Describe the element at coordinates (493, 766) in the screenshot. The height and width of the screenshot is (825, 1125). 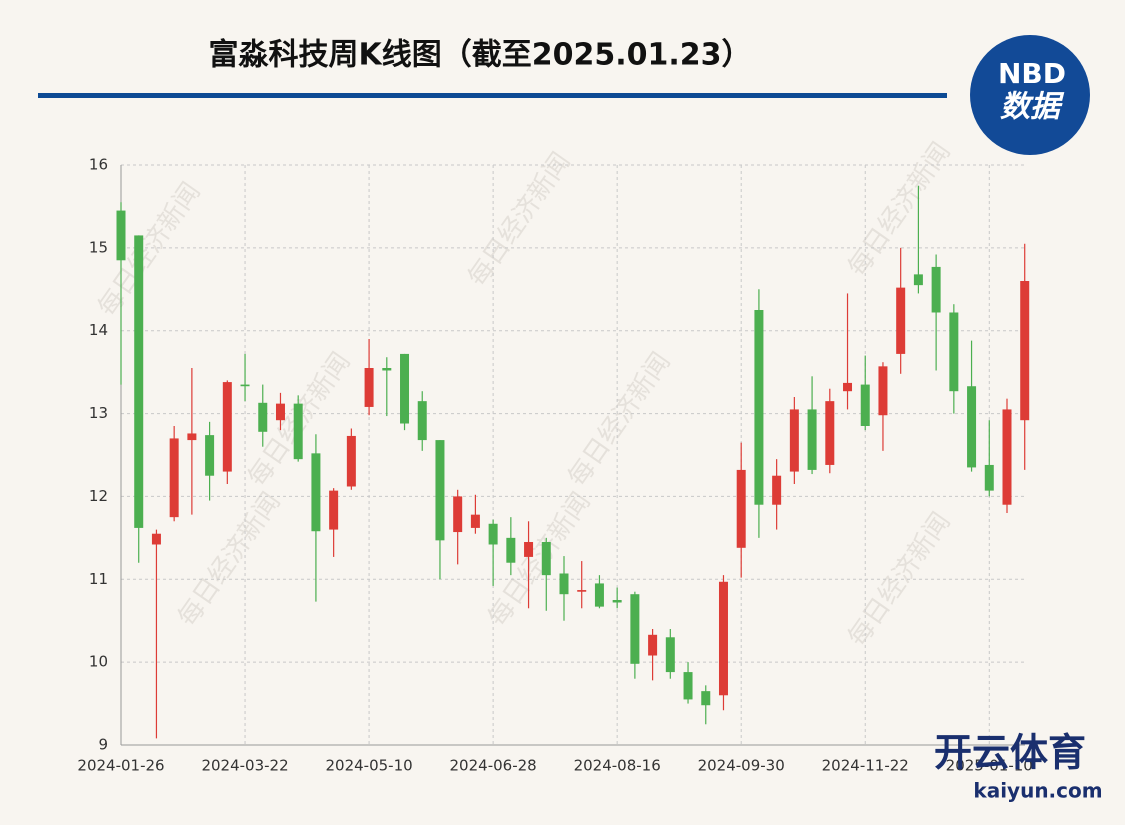
I see `x-tick-label: 2024-06-28` at that location.